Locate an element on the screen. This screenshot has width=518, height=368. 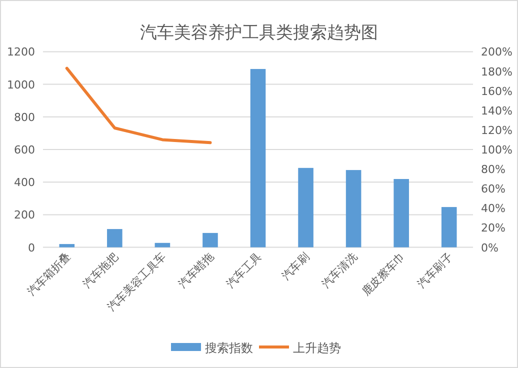
x-tick-label: 鹿皮擦车巾 is located at coordinates (383, 274).